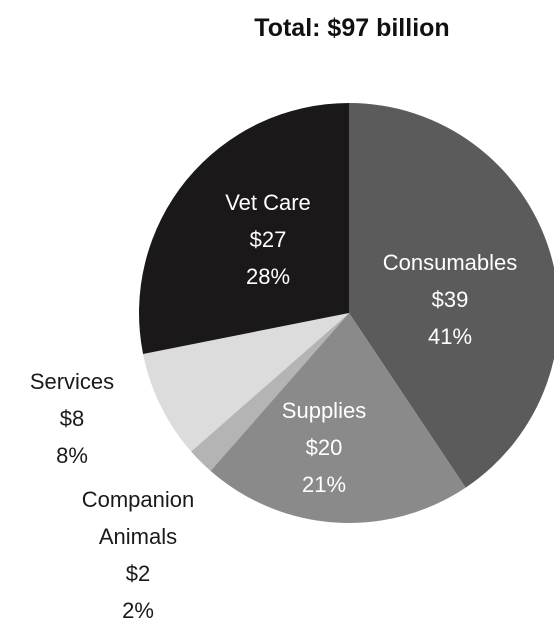 This screenshot has width=554, height=633. What do you see at coordinates (138, 499) in the screenshot?
I see `slice-label-companion-animals-name-1: Companion` at bounding box center [138, 499].